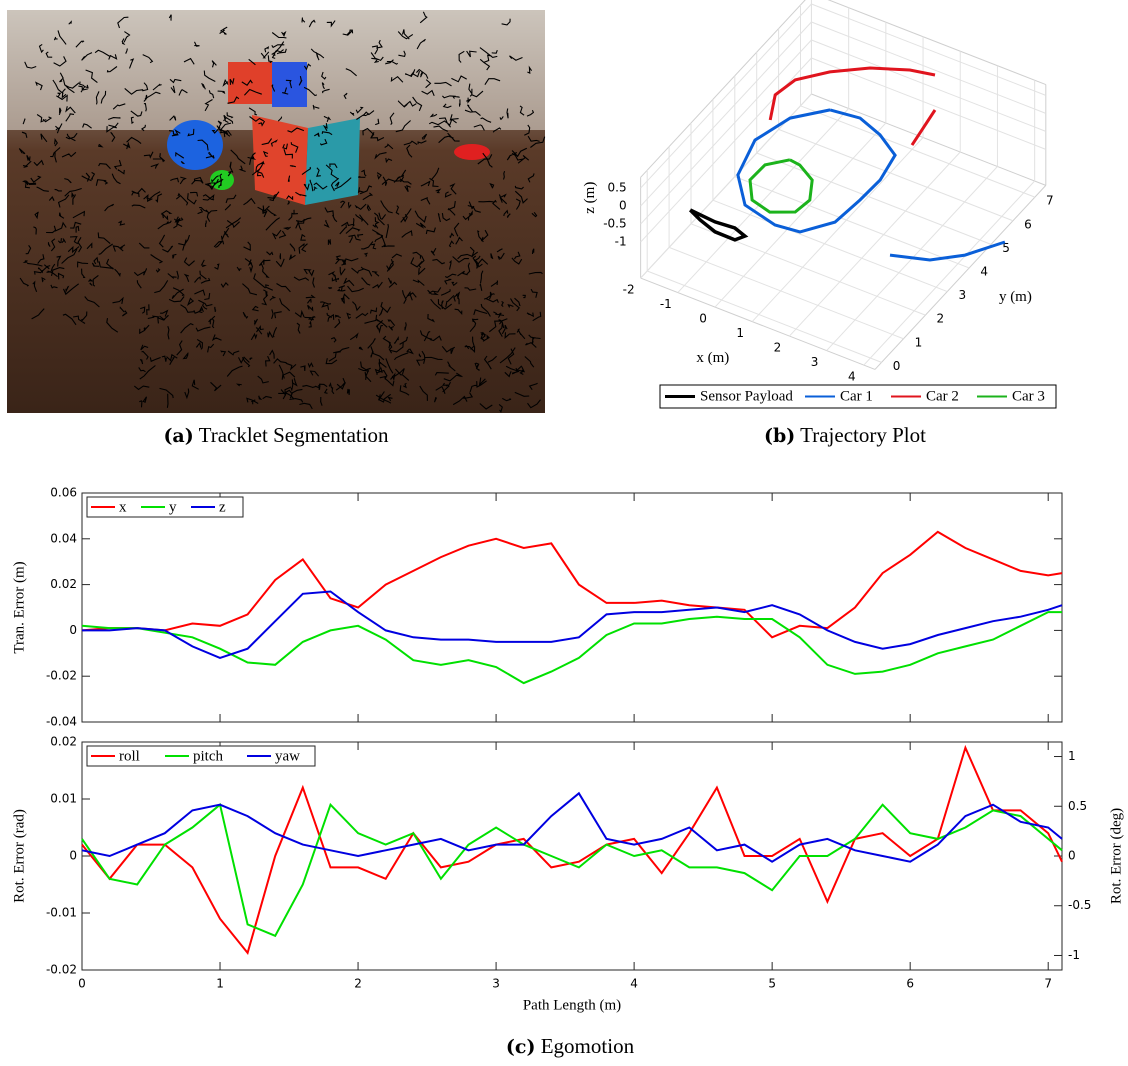 The image size is (1128, 1066). I want to click on legend-label: x, so click(123, 507).